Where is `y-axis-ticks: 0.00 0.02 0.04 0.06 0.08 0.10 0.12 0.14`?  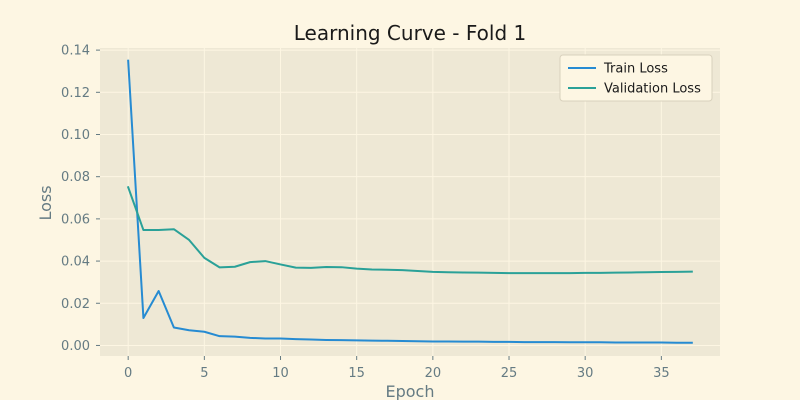
y-axis-ticks: 0.00 0.02 0.04 0.06 0.08 0.10 0.12 0.14 is located at coordinates (80, 199).